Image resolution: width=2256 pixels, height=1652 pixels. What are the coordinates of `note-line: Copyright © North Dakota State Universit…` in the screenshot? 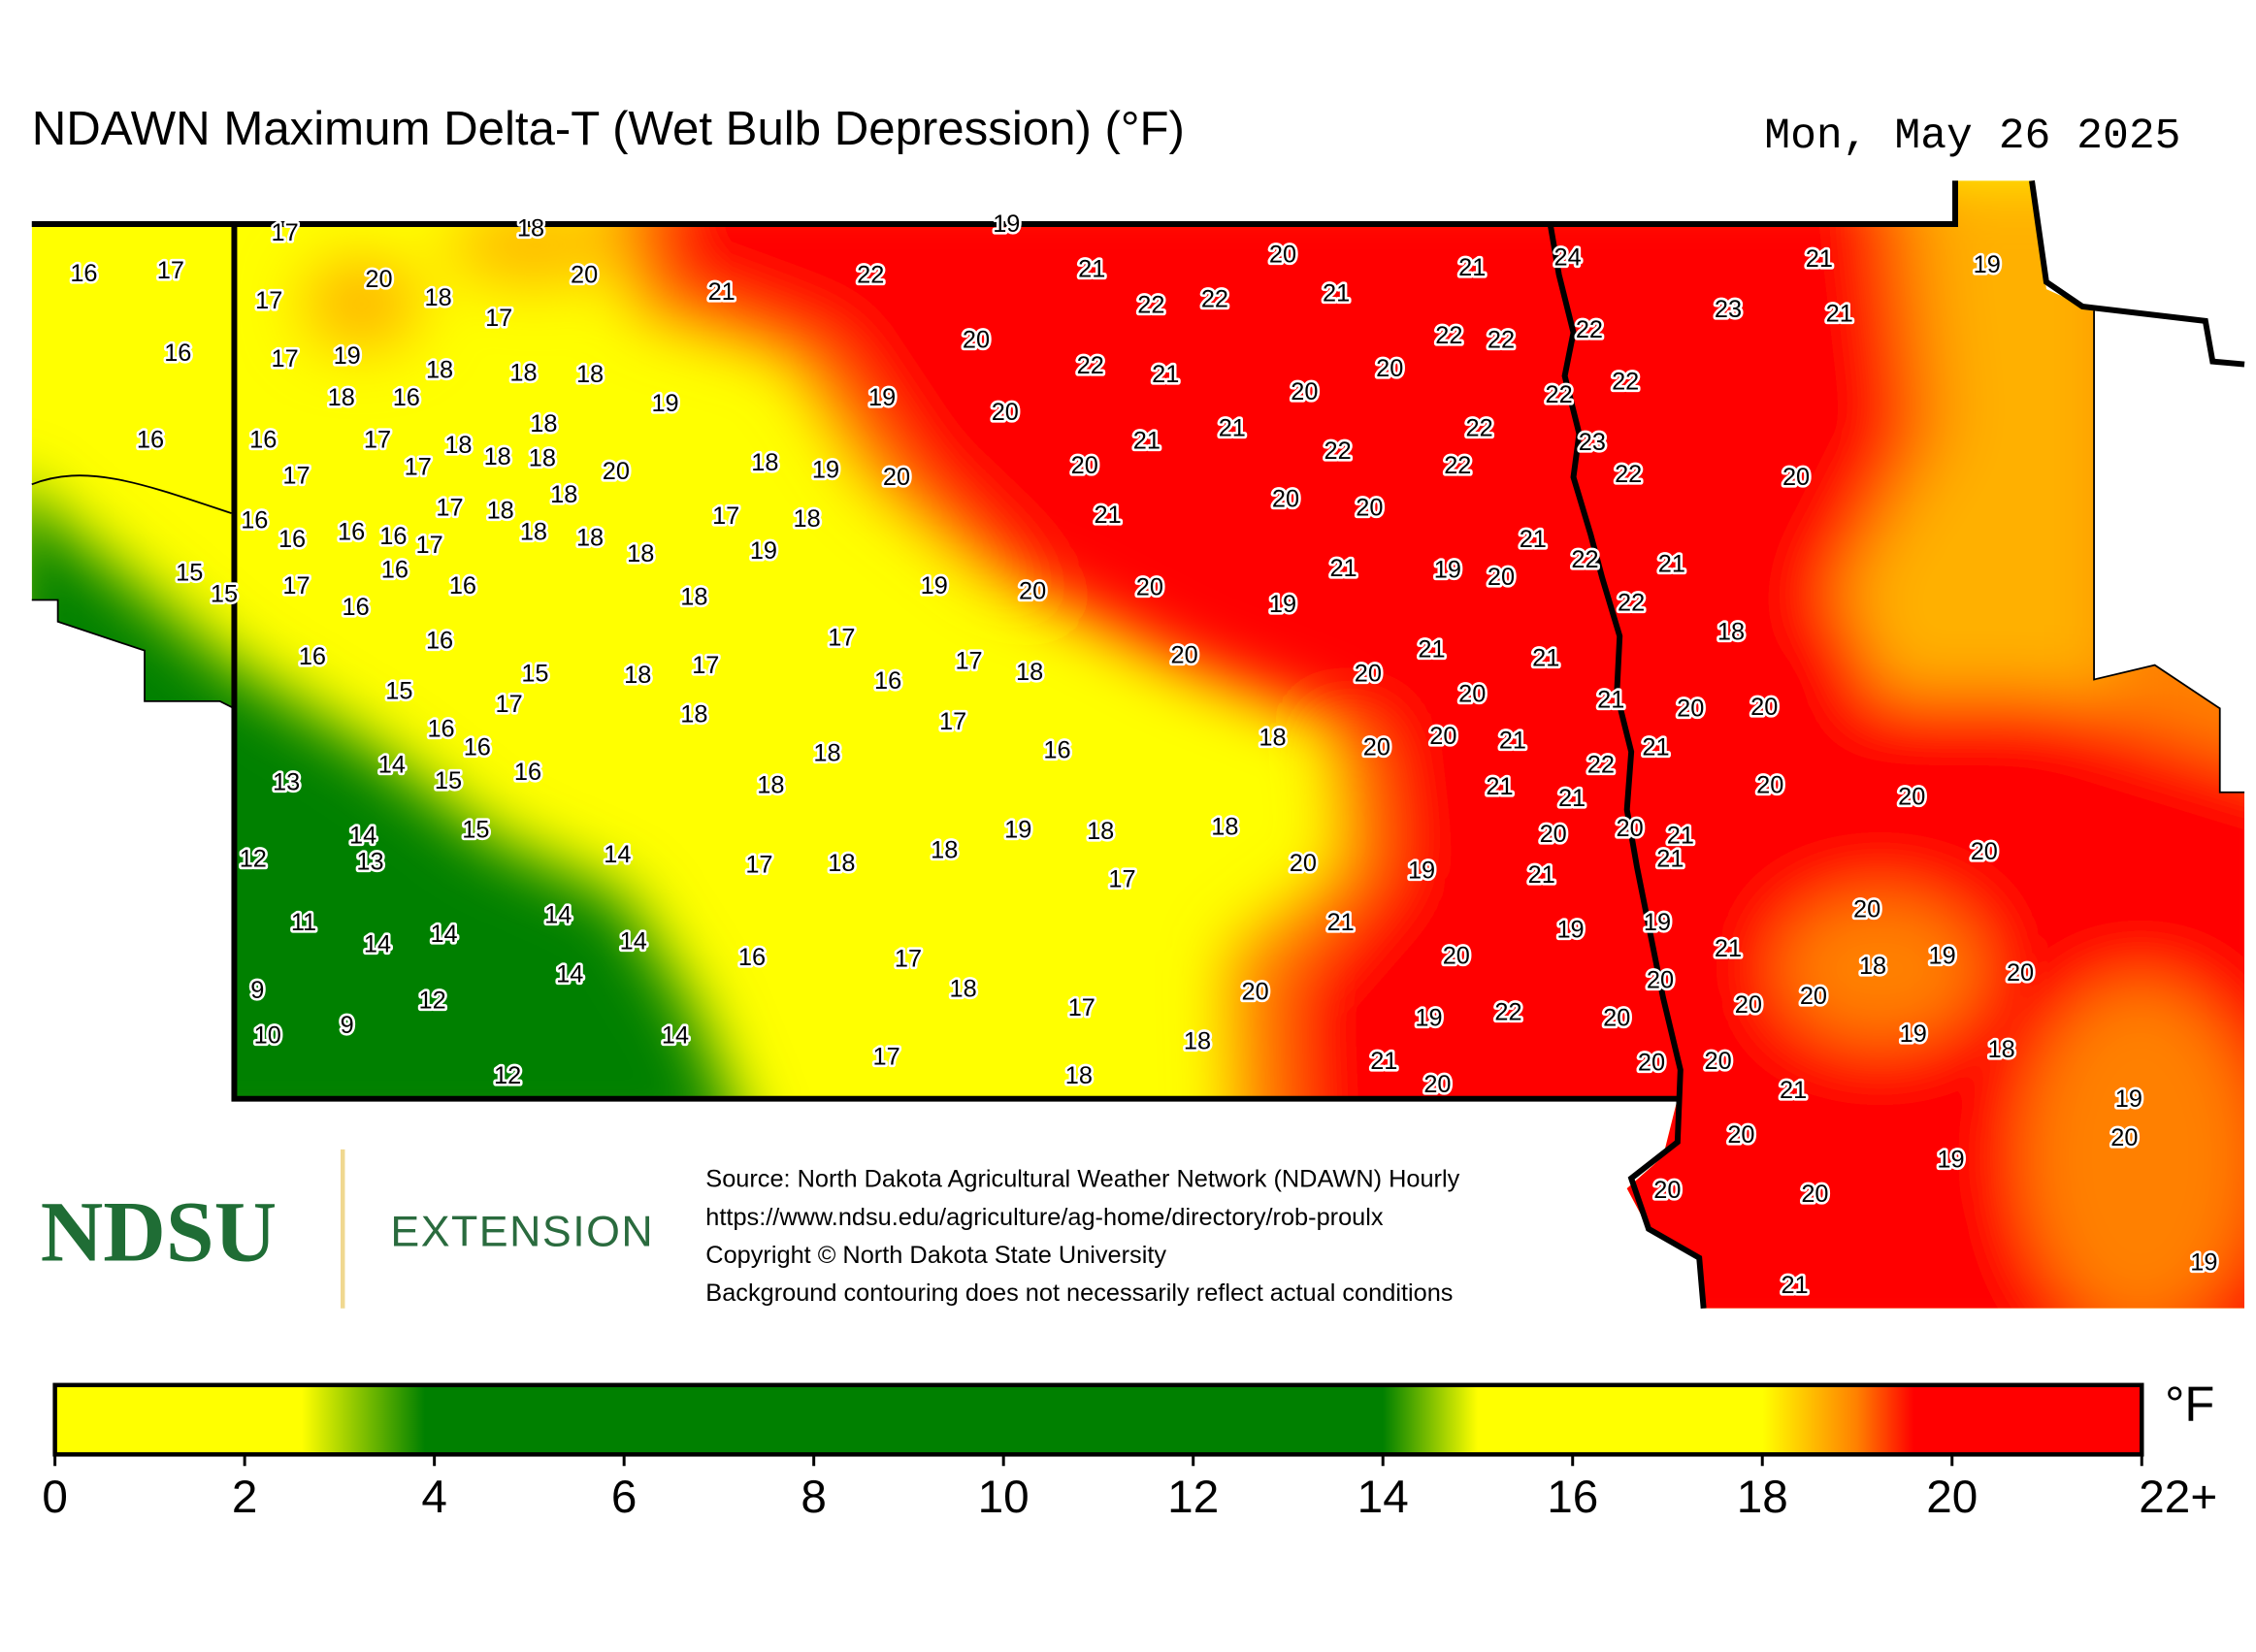 It's located at (935, 1255).